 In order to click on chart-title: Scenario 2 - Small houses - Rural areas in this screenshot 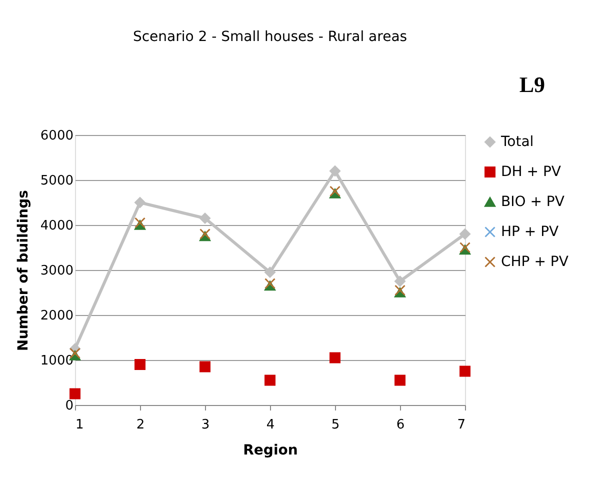, I will do `click(270, 37)`.